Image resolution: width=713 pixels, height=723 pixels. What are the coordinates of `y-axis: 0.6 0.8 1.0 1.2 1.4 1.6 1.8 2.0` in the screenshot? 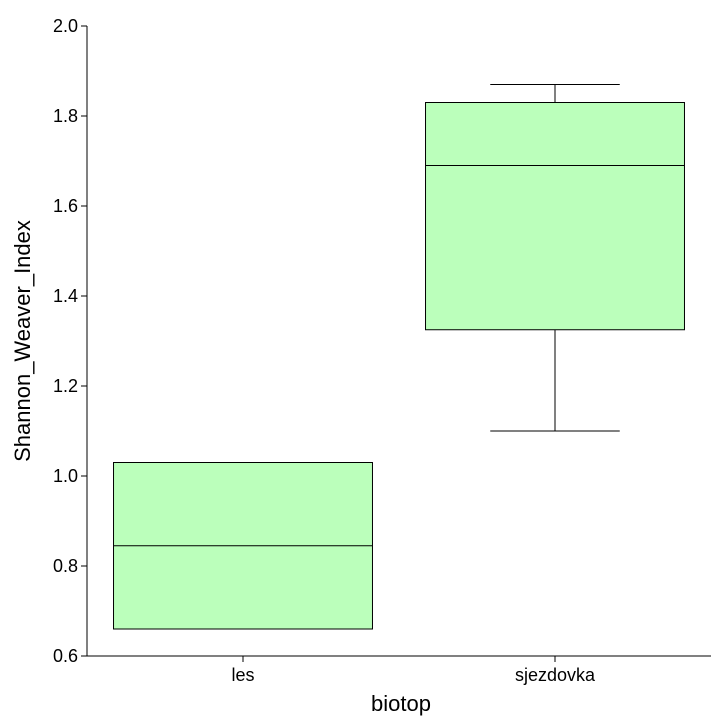 It's located at (70, 341).